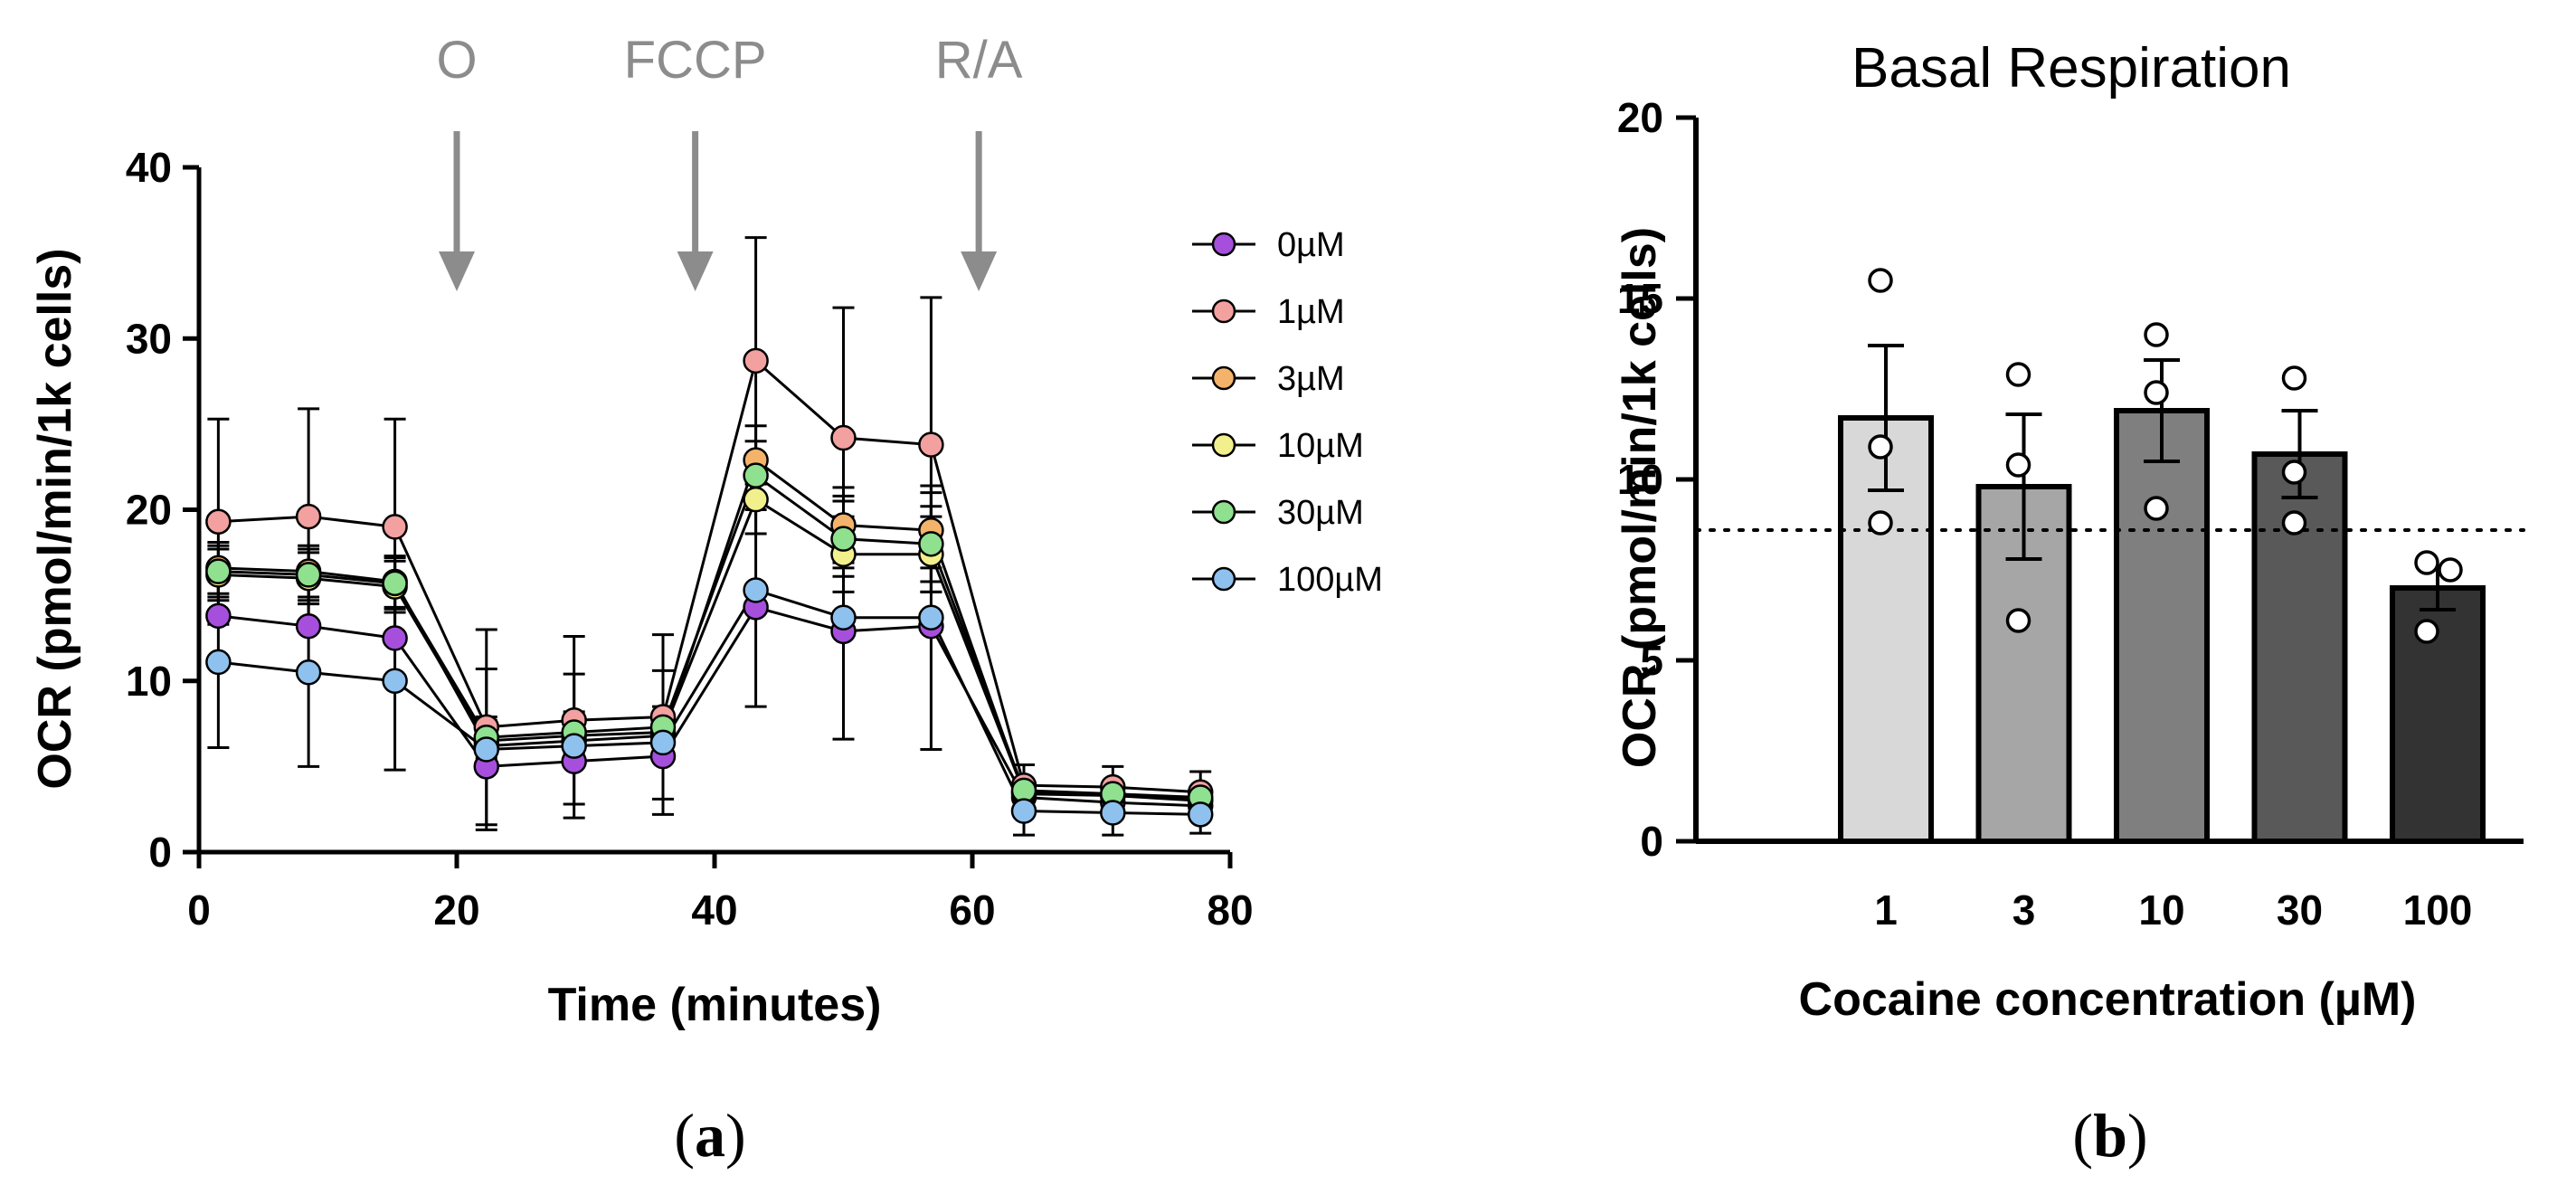  Describe the element at coordinates (456, 910) in the screenshot. I see `x-tick-label: 20` at that location.